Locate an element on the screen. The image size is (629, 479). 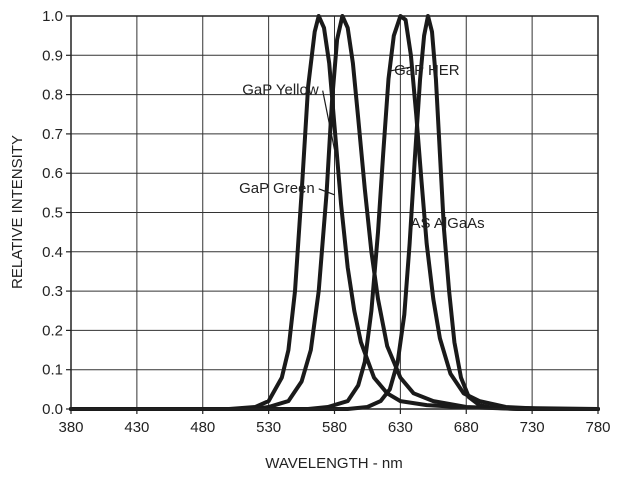
annotations: GaP Yellow GaP Green GaP HER AS AlGaAs is located at coordinates (362, 147).